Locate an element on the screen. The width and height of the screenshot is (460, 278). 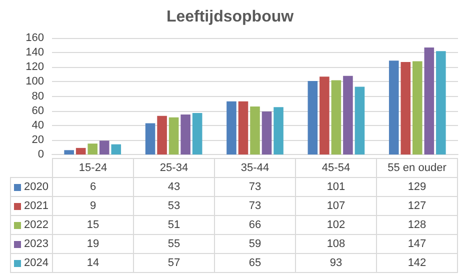
data-label: 9 is located at coordinates (93, 206).